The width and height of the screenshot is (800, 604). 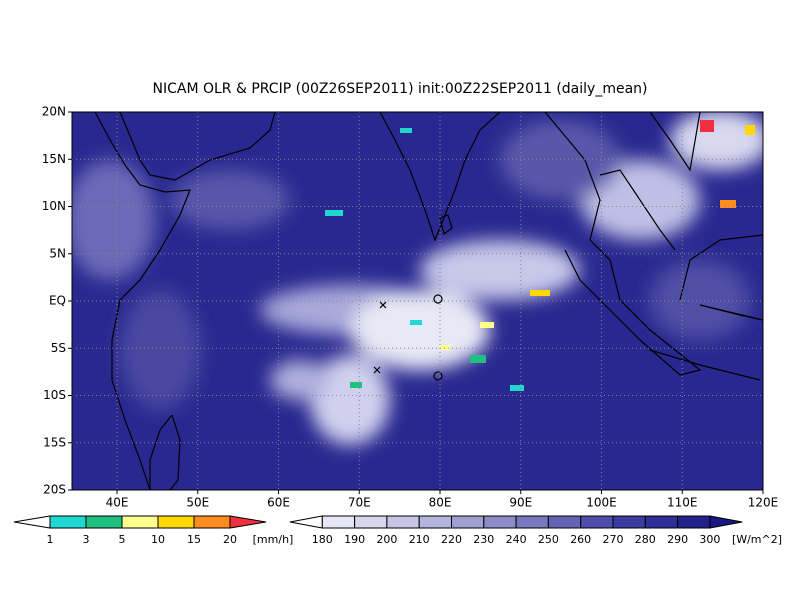 What do you see at coordinates (709, 539) in the screenshot?
I see `colorbar-label: 300` at bounding box center [709, 539].